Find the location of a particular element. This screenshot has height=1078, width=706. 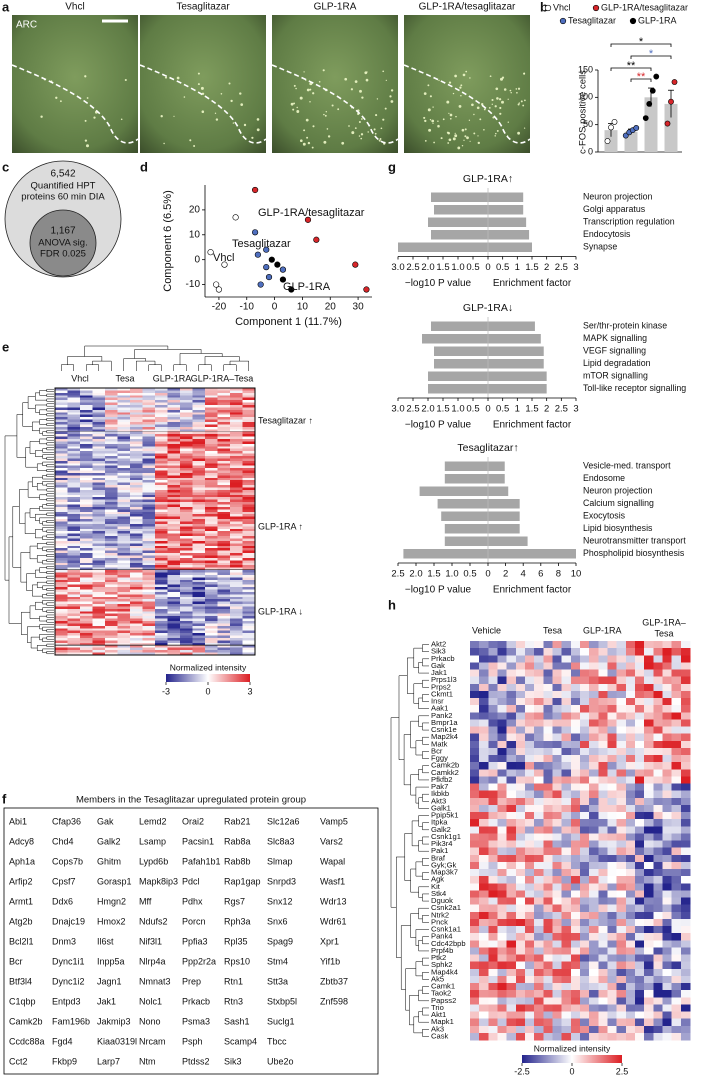

protein-name: Rps10 is located at coordinates (237, 961).